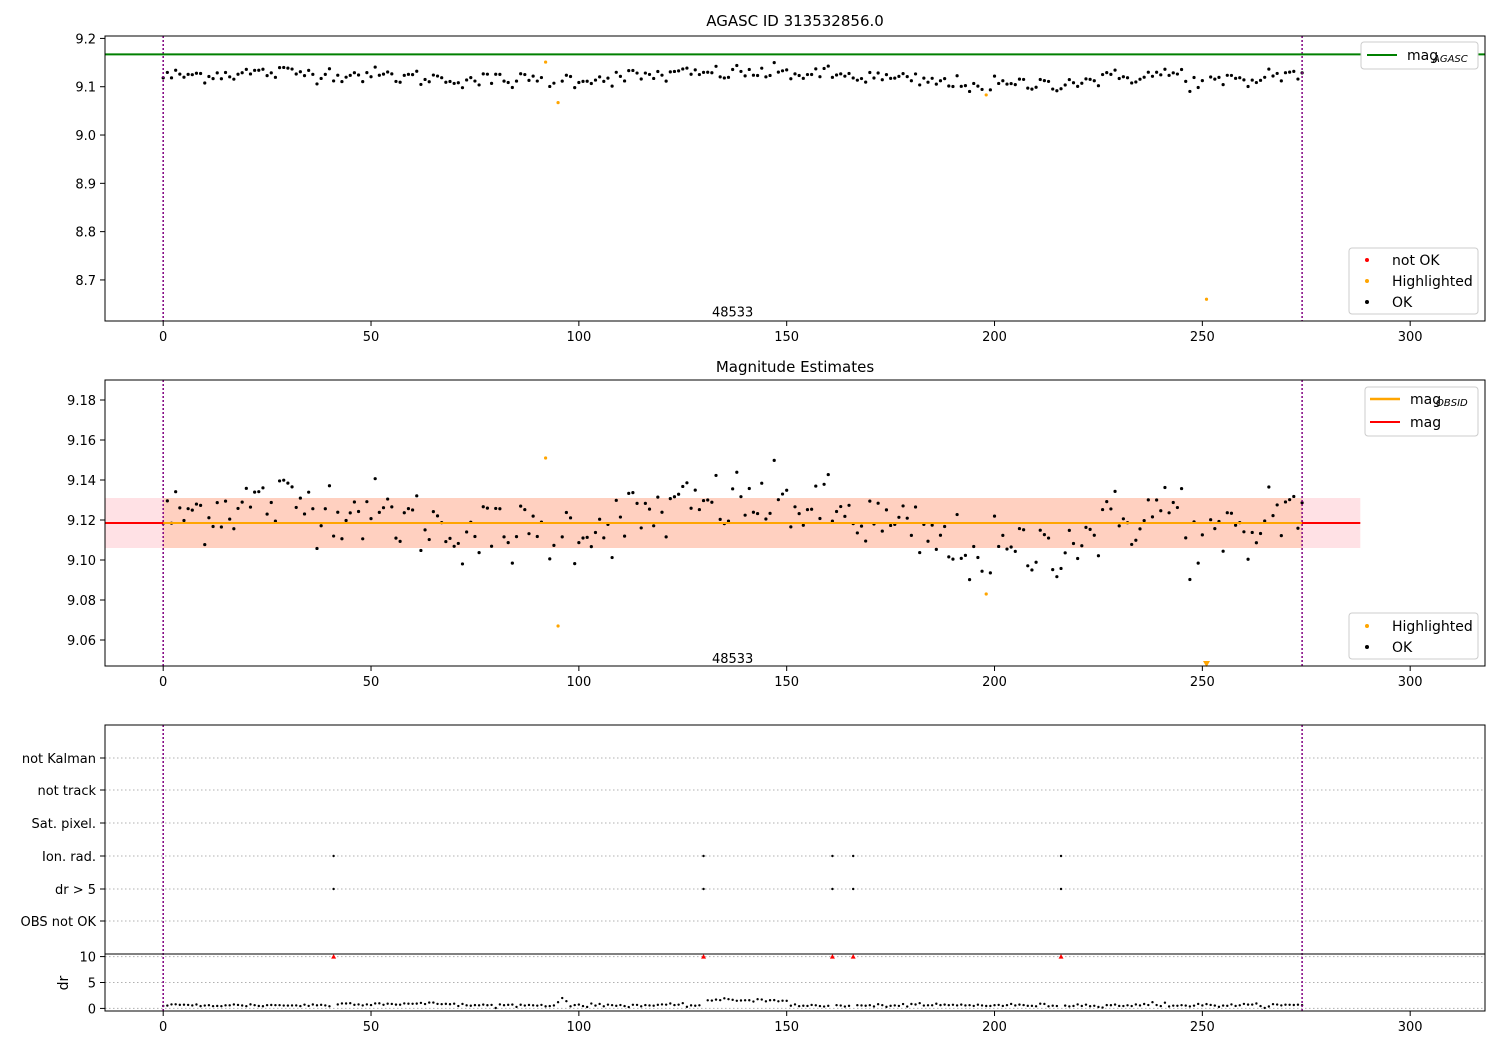  Describe the element at coordinates (85, 233) in the screenshot. I see `y-tick-label: 8.8` at that location.